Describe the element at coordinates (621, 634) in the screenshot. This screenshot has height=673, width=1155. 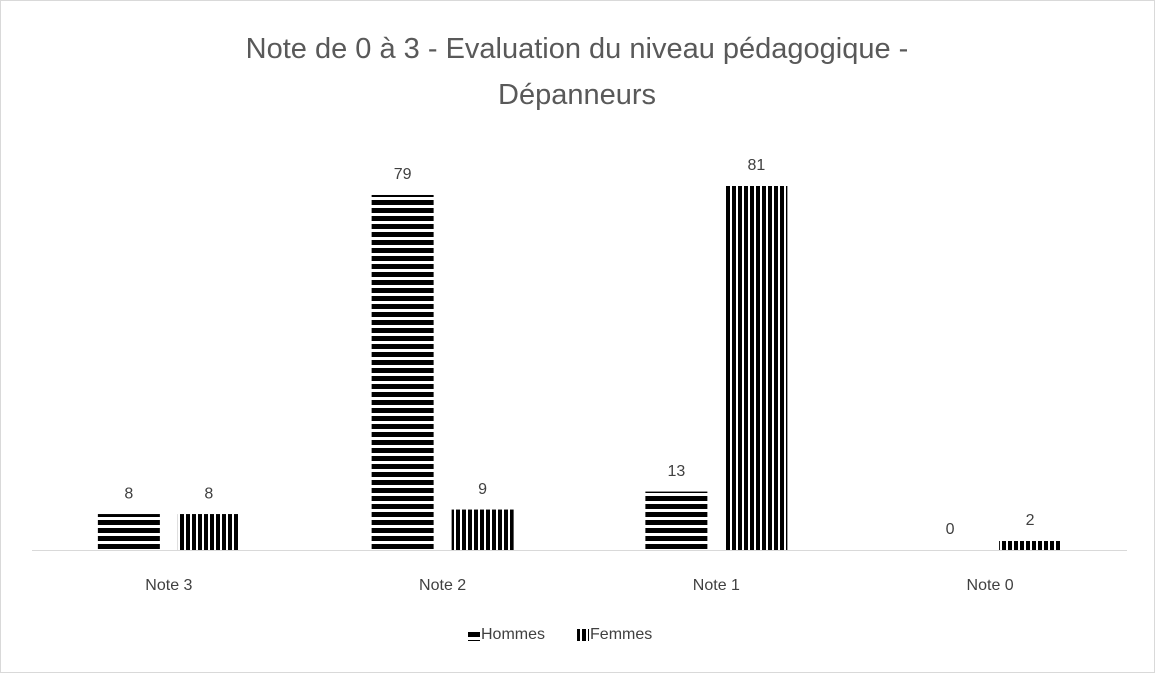
I see `legend-label: Femmes` at that location.